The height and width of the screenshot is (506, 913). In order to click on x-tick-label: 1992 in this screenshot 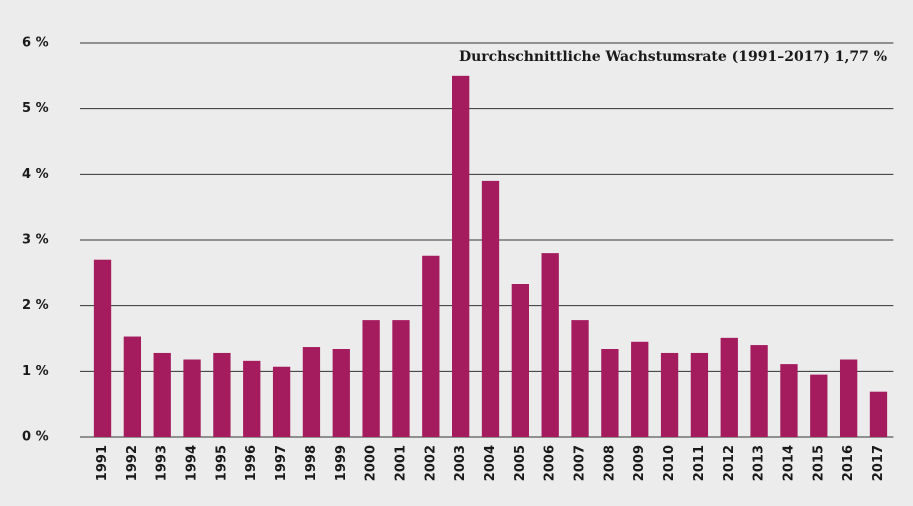, I will do `click(132, 463)`.